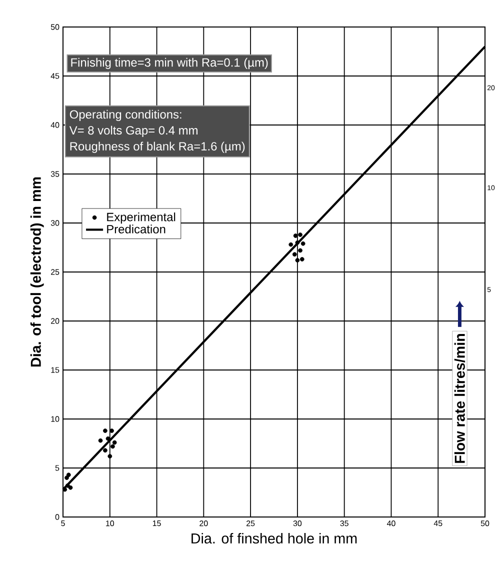  I want to click on y-axis-title: Dia. of tool (electrod) in mm, so click(37, 272).